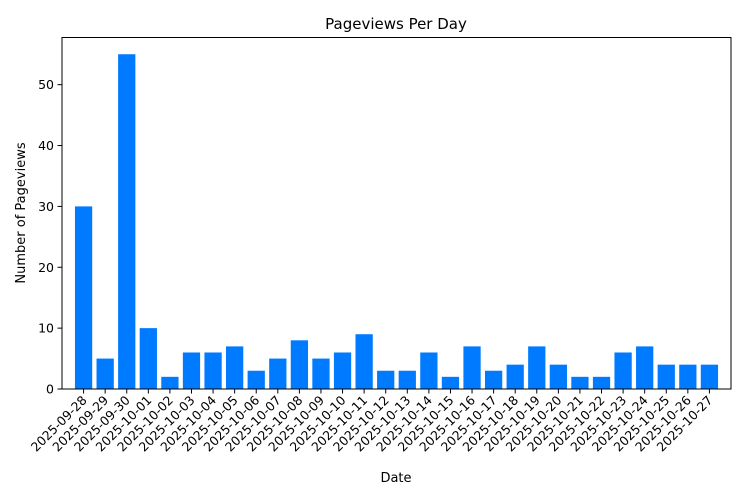 This screenshot has width=750, height=504. Describe the element at coordinates (46, 145) in the screenshot. I see `y-tick-label: 40` at that location.